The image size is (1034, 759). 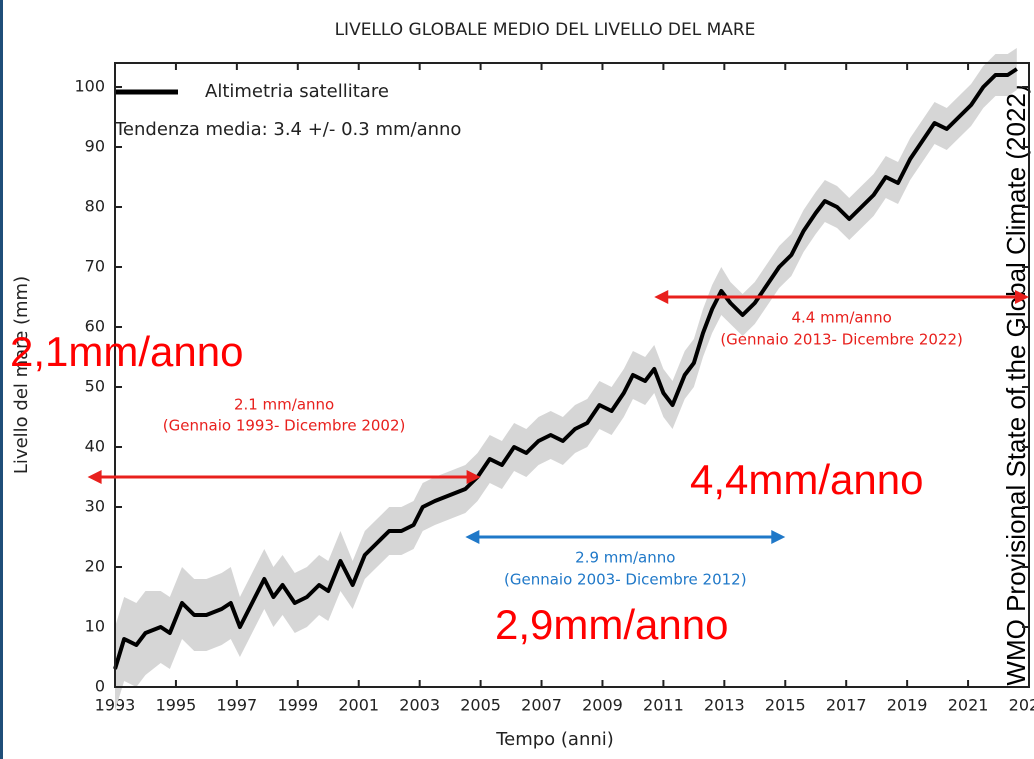 What do you see at coordinates (1021, 705) in the screenshot?
I see `x-tick-label: 2023` at bounding box center [1021, 705].